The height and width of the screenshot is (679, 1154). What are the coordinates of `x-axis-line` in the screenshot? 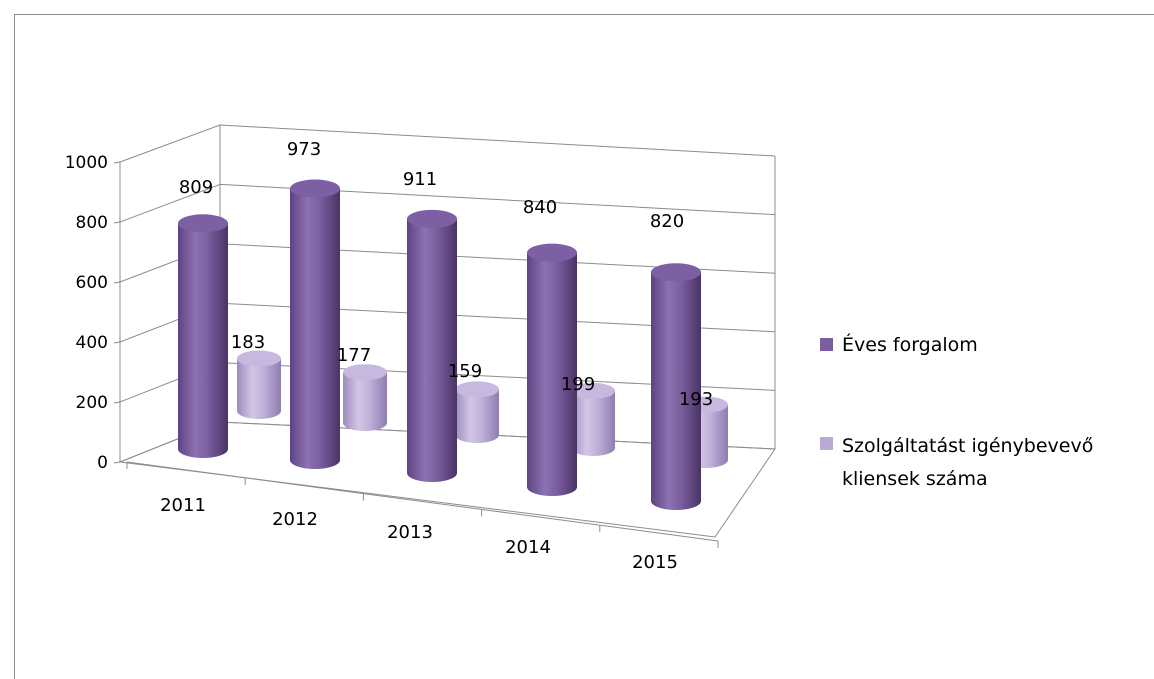 It's located at (422, 501).